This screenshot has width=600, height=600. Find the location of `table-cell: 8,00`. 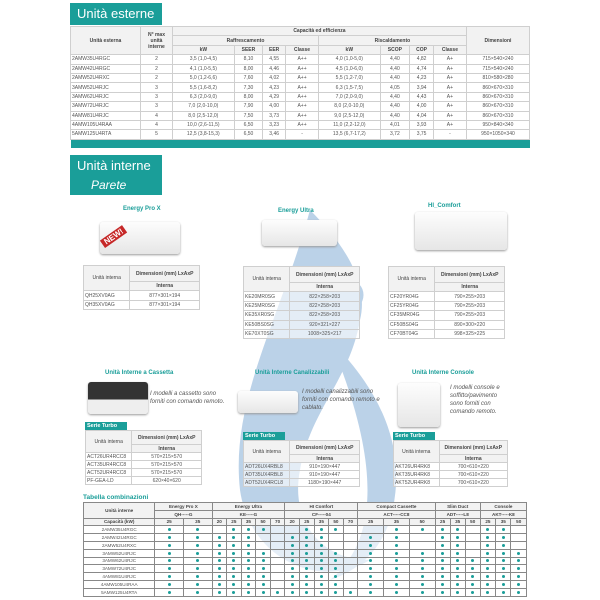

table-cell: 8,00 is located at coordinates (248, 68).